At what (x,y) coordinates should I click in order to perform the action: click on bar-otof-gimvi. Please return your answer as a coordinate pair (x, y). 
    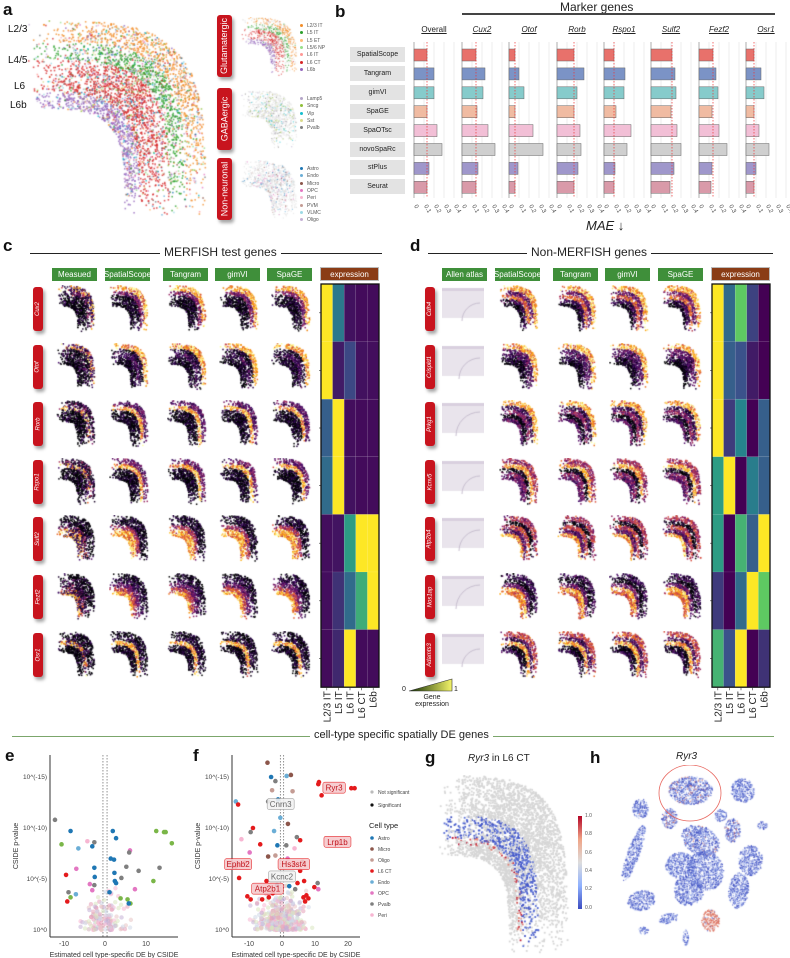
    Looking at the image, I should click on (516, 93).